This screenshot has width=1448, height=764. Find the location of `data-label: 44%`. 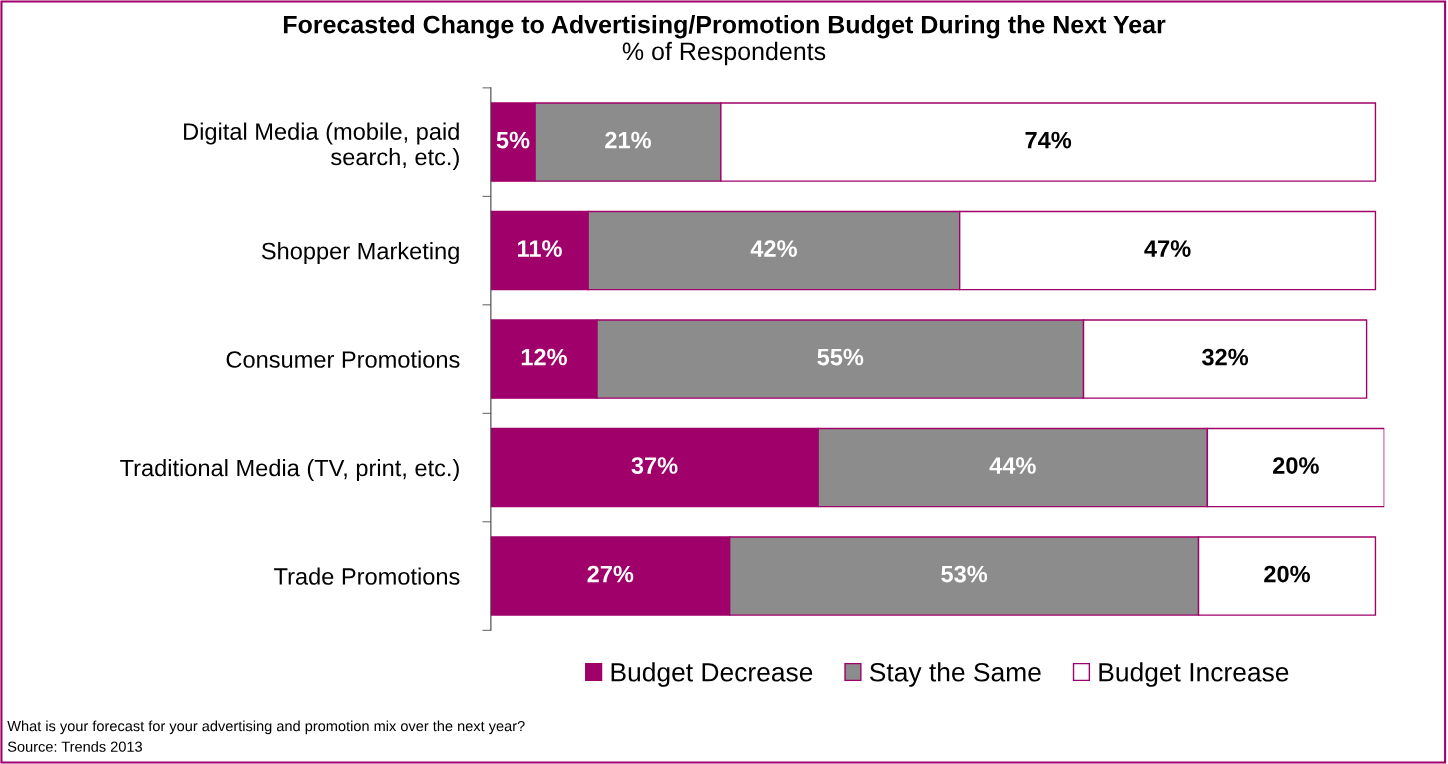

data-label: 44% is located at coordinates (1012, 465).